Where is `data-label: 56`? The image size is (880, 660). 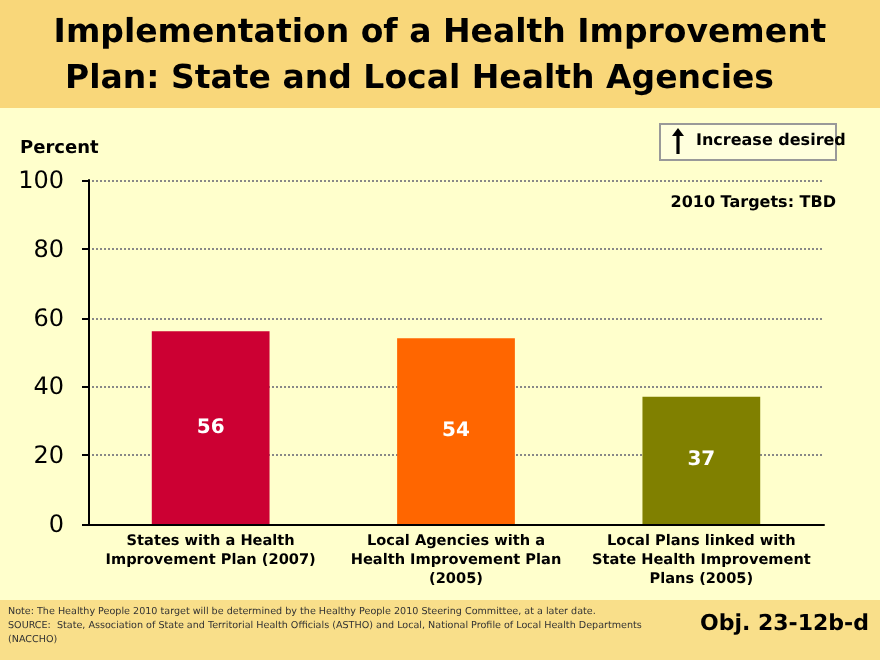 data-label: 56 is located at coordinates (210, 427).